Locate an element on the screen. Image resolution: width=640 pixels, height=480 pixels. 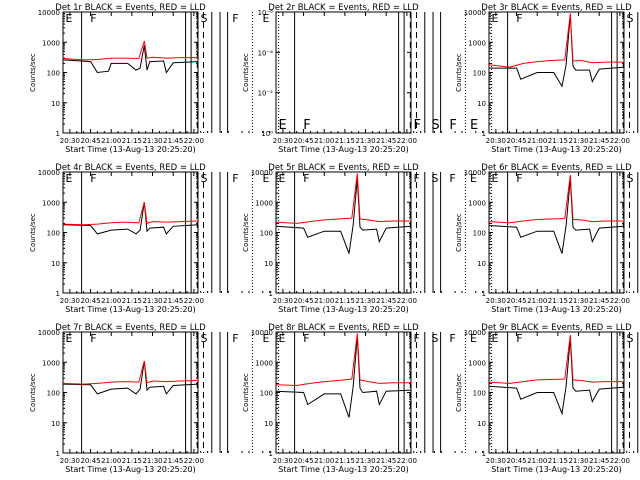
y-tick-label: 10⁻⁴ is located at coordinates (266, 53).